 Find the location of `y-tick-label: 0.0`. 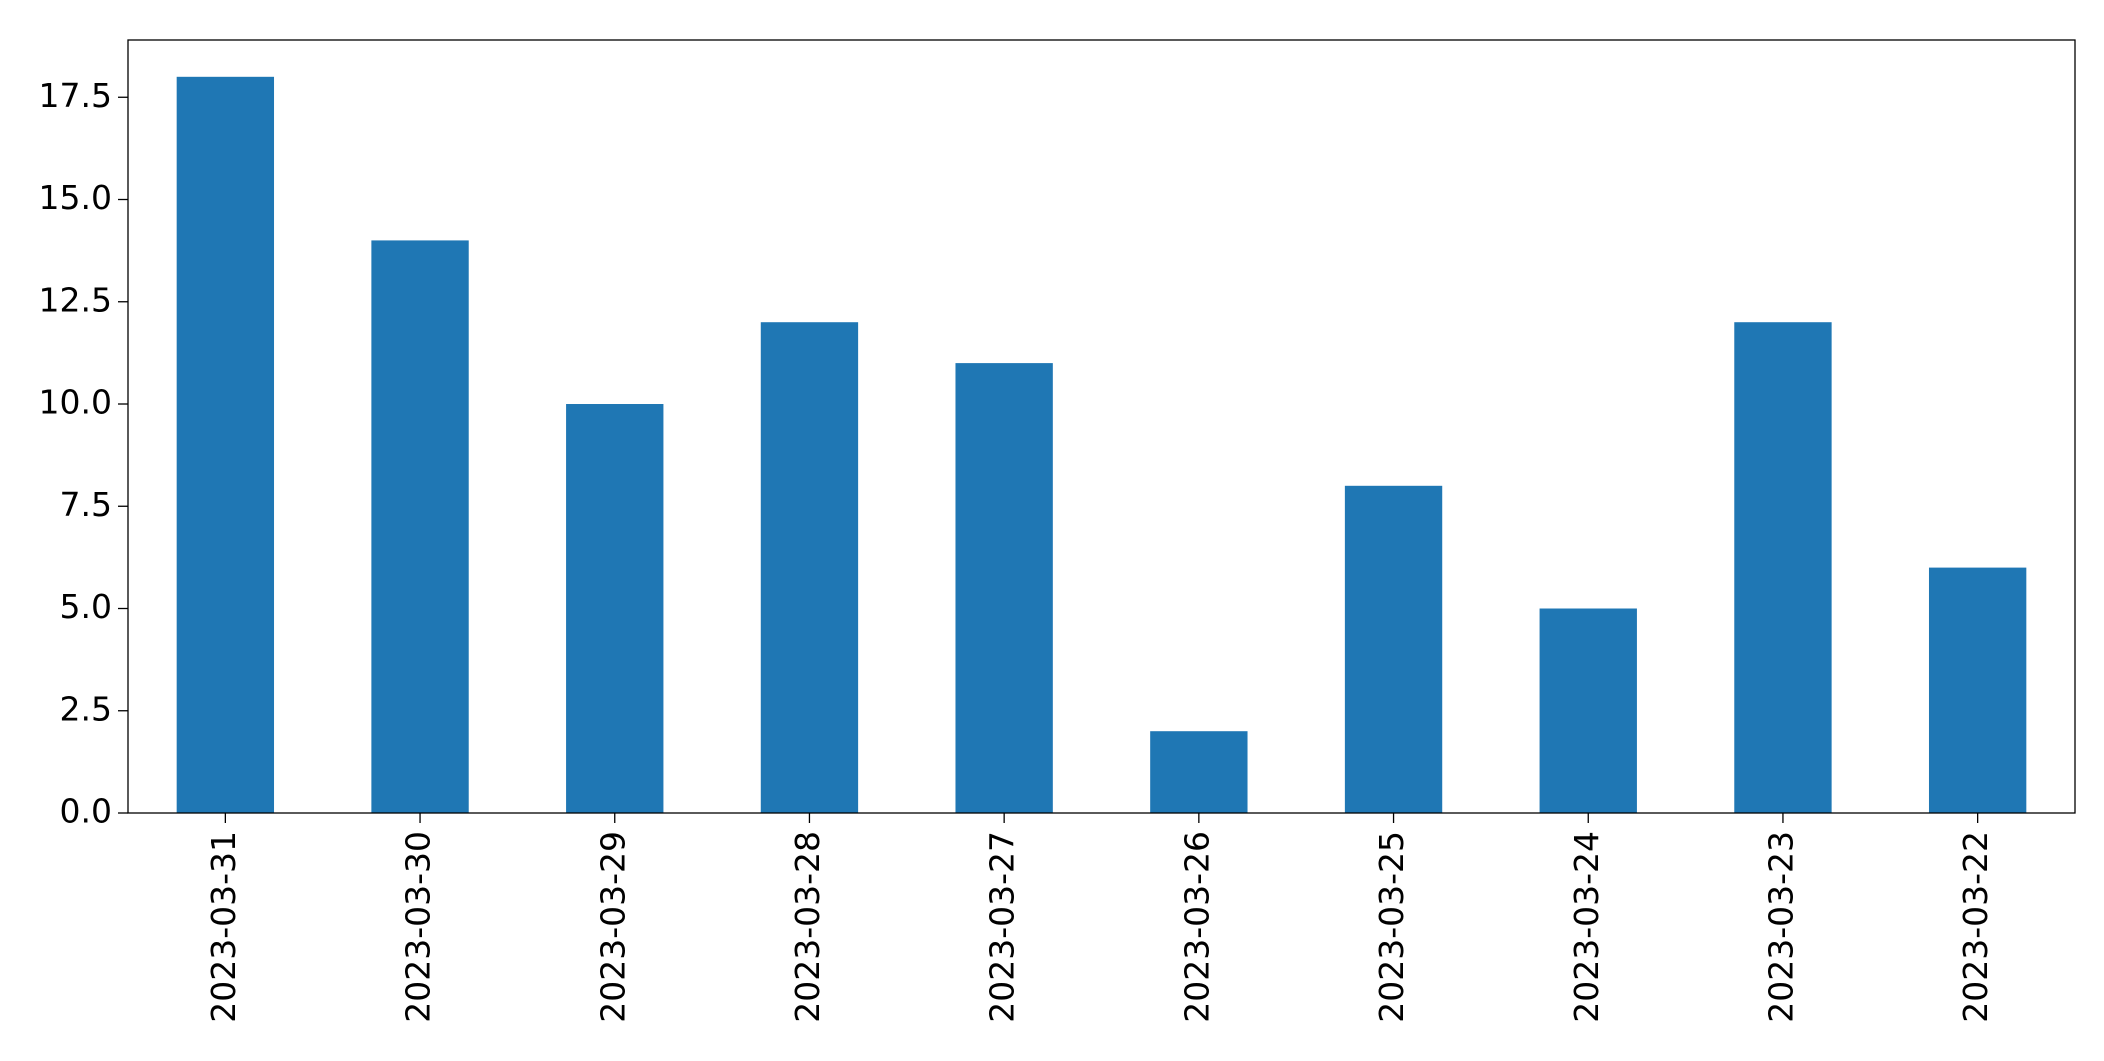

y-tick-label: 0.0 is located at coordinates (86, 811).